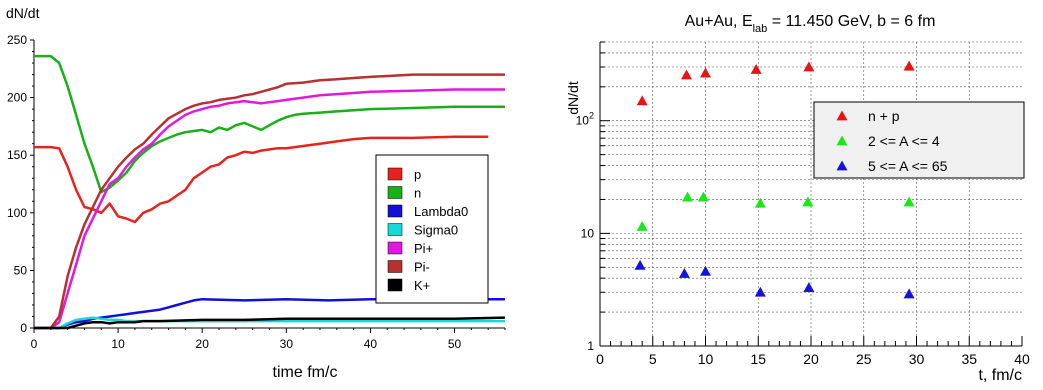 The image size is (1043, 390). I want to click on right-legend: n + p 2 <= A <= 4 5 <= A <= 65, so click(919, 140).